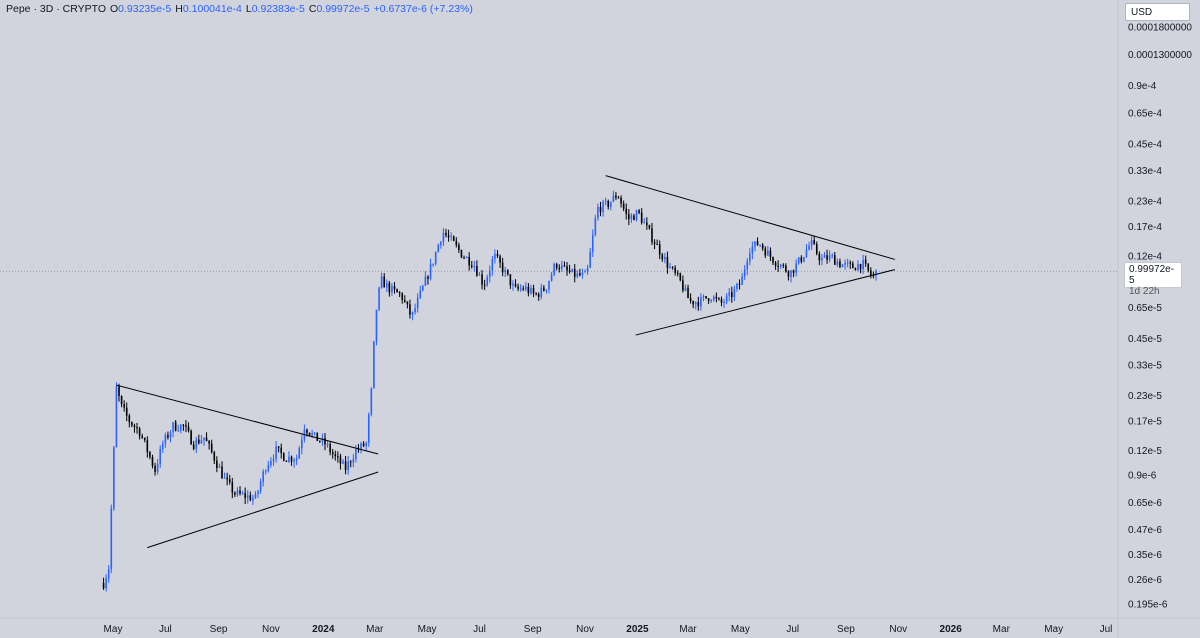 The image size is (1200, 638). I want to click on last-price-label: 0.99972e-5, so click(1152, 275).